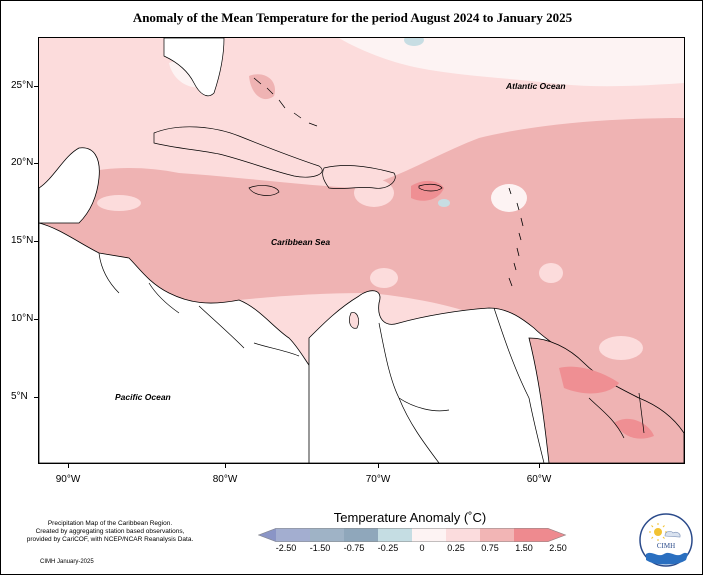 This screenshot has width=705, height=577. I want to click on anomaly-patch-hispaniola, so click(374, 193).